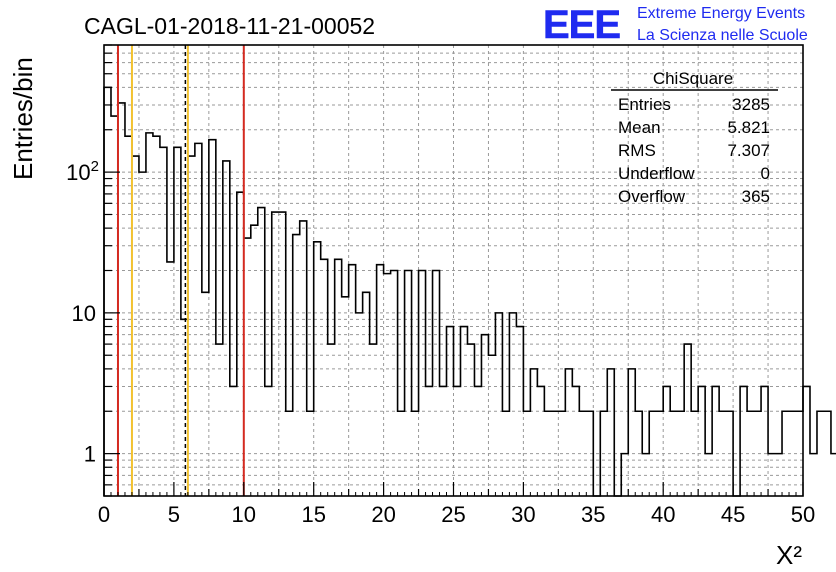 The image size is (836, 572). Describe the element at coordinates (748, 150) in the screenshot. I see `stats-value: 7.307` at that location.